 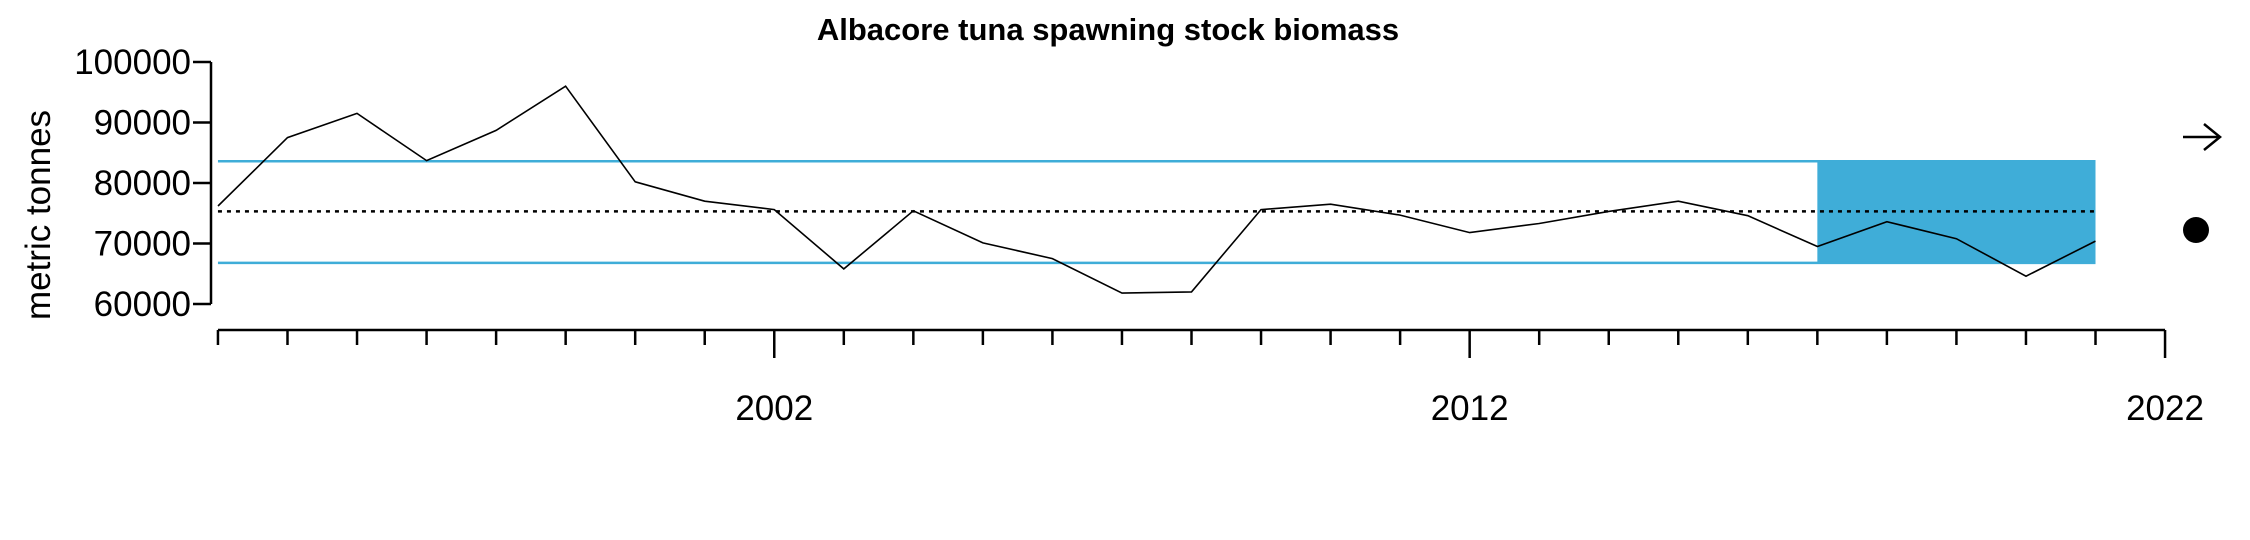 I want to click on chart-title: Albacore tuna spawning stock biomass, so click(x=1108, y=29).